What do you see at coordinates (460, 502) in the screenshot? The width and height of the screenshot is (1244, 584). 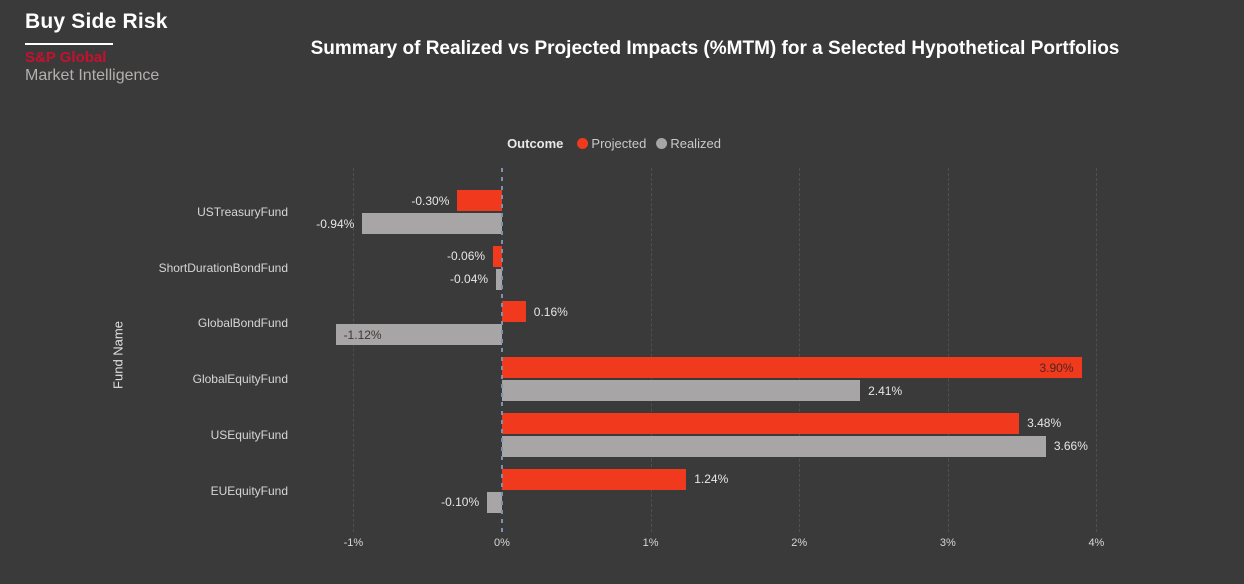 I see `bar-value-realized-EUEquityFund: -0.10%` at bounding box center [460, 502].